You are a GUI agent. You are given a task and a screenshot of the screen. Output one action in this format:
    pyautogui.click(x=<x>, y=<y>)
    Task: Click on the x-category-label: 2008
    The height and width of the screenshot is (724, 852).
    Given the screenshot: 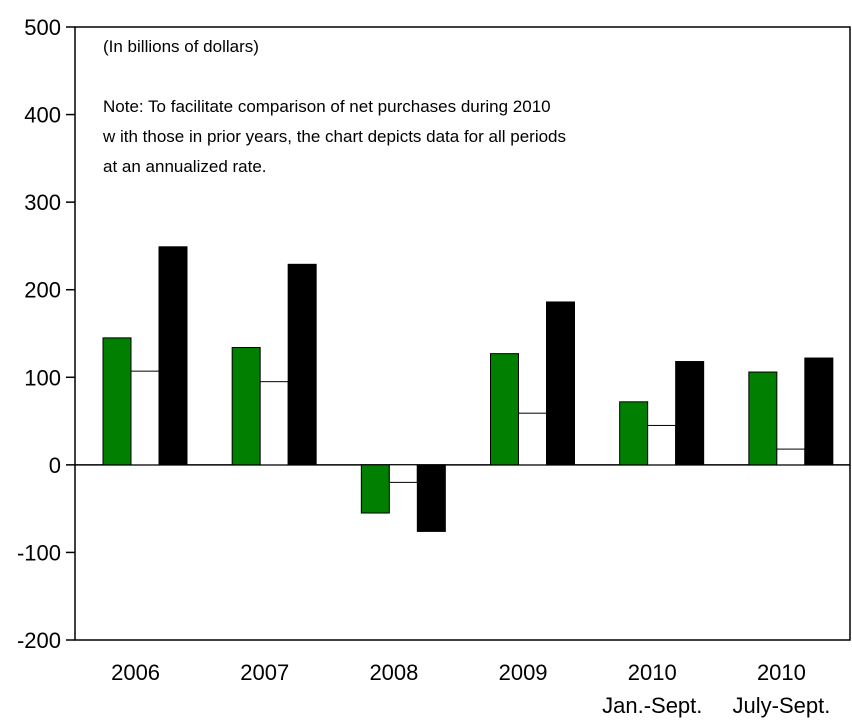 What is the action you would take?
    pyautogui.click(x=393, y=672)
    